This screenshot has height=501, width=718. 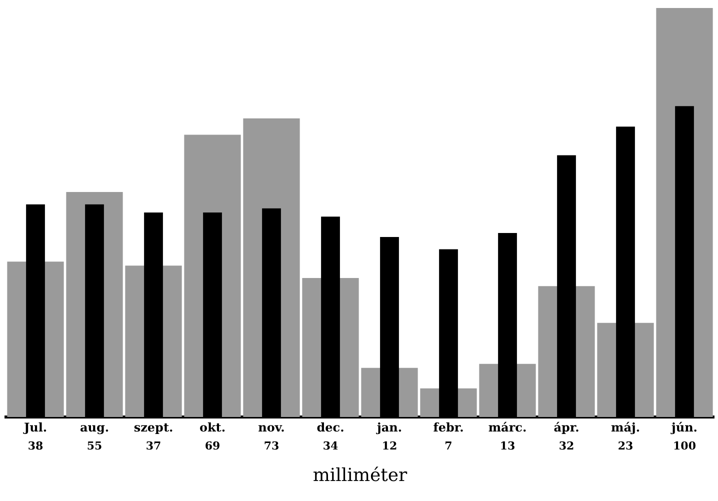 I want to click on x-tick-label: dec., so click(x=330, y=427).